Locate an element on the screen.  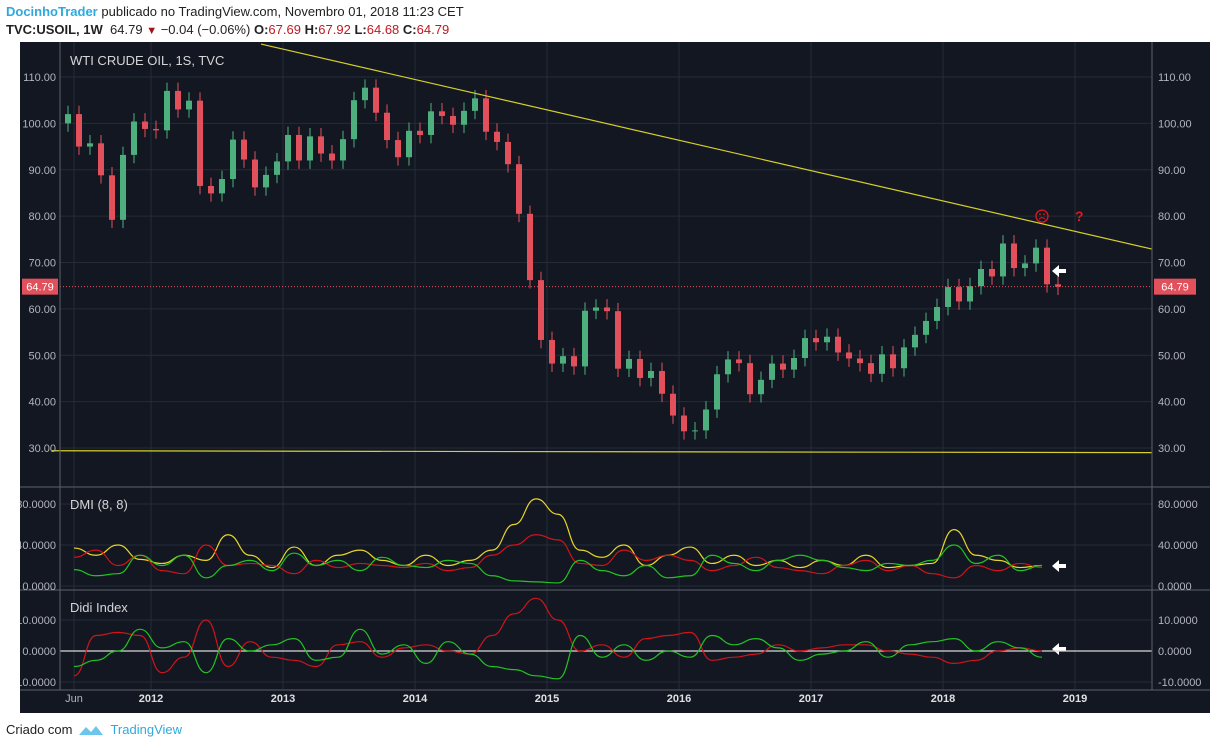
open-value: 67.69 is located at coordinates (284, 29).